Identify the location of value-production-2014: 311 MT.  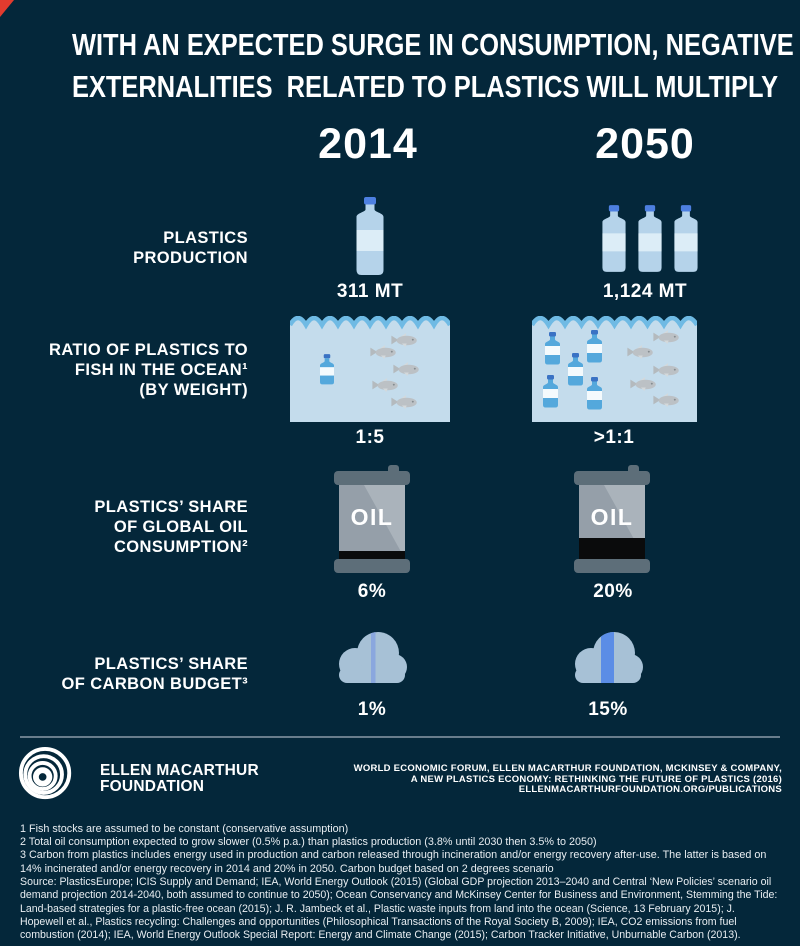
(370, 291).